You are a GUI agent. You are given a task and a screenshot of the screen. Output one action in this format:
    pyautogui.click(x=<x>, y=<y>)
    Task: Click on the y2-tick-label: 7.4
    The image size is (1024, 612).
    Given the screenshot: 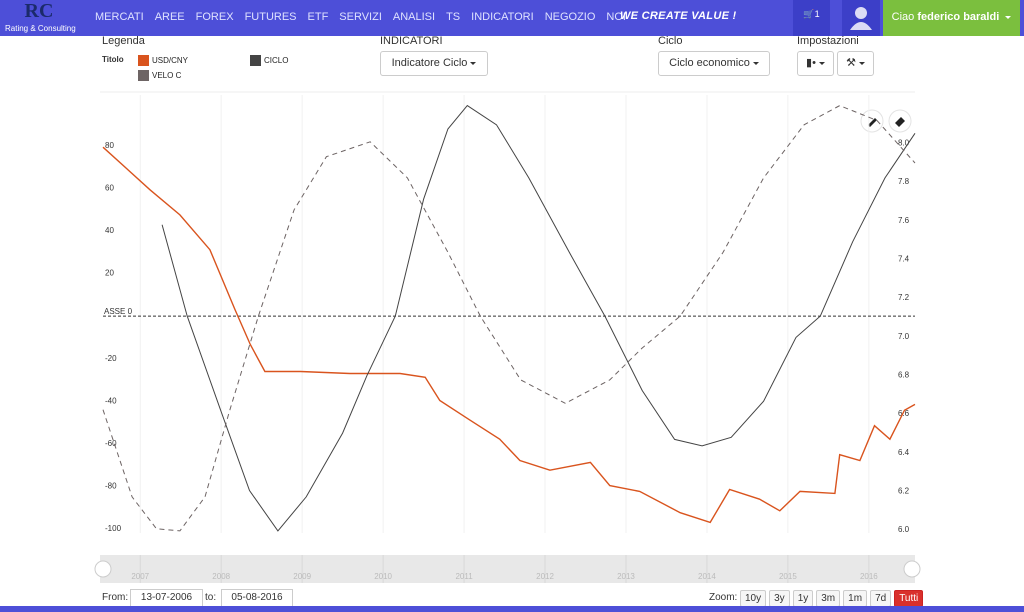 What is the action you would take?
    pyautogui.click(x=904, y=258)
    